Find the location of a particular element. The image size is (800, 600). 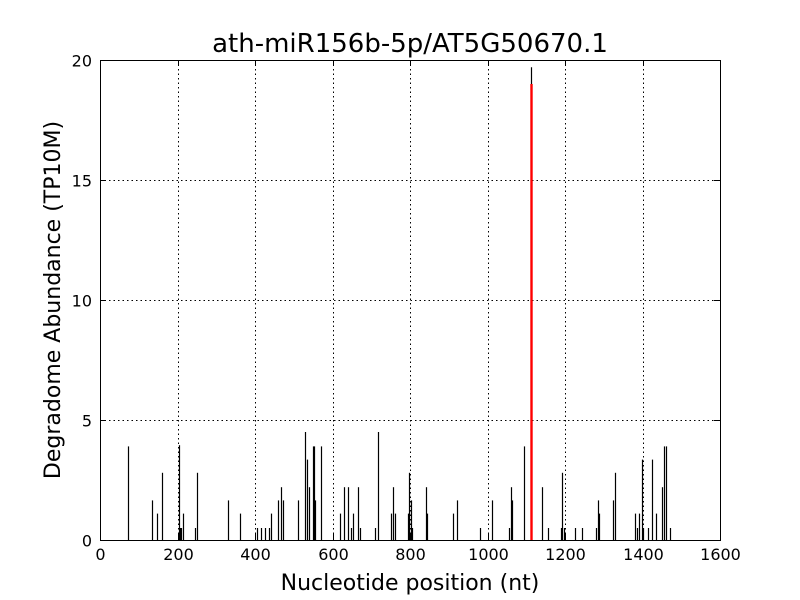

x-tick-label: 400 is located at coordinates (255, 554).